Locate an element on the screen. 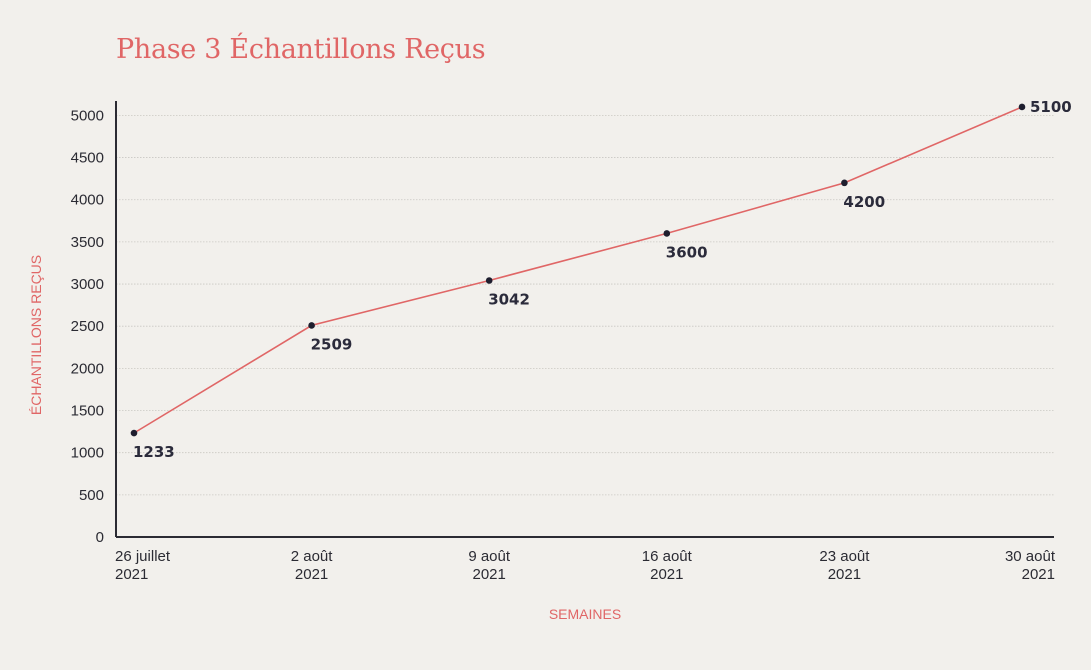  y-tick-labels: 0 500 1000 1500 2000 2500 3000 3500 4000 4500 5000 is located at coordinates (87, 326).